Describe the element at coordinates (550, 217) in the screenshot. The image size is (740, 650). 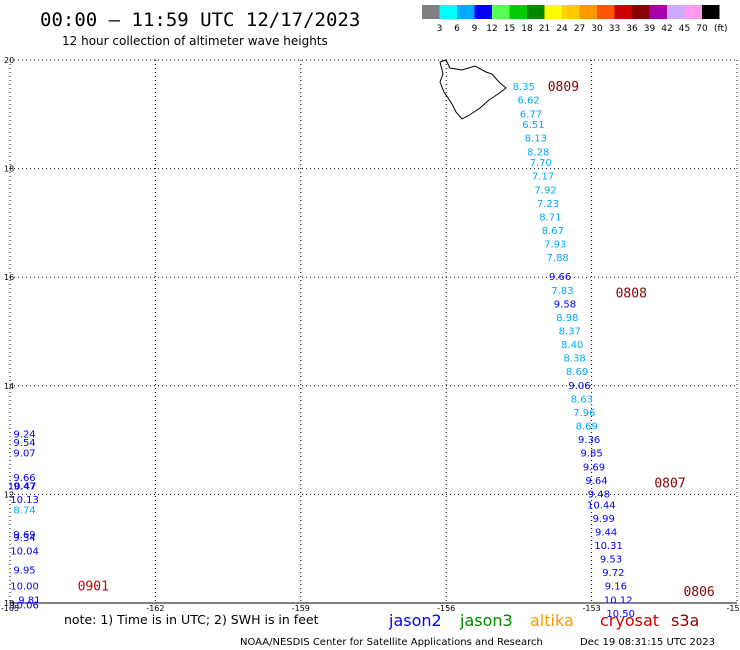
I see `wave-height-value: 8.71` at that location.